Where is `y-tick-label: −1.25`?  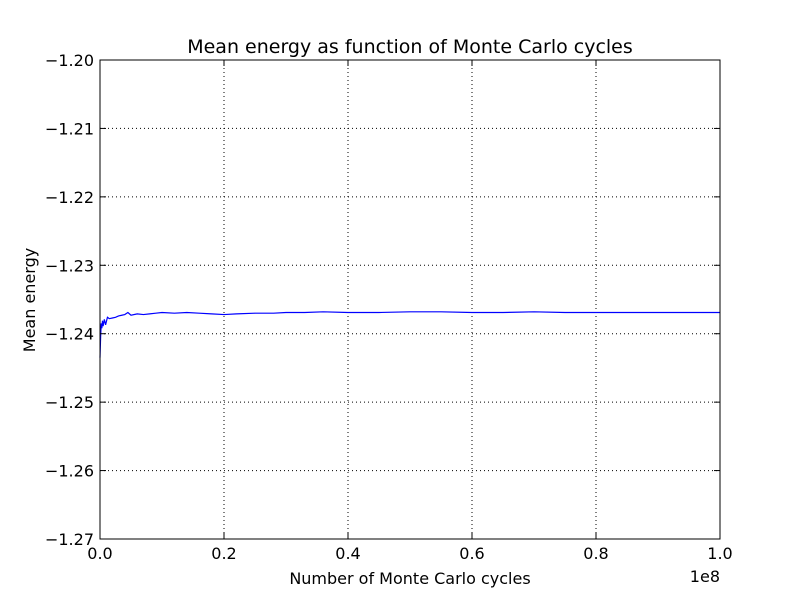
y-tick-label: −1.25 is located at coordinates (69, 402).